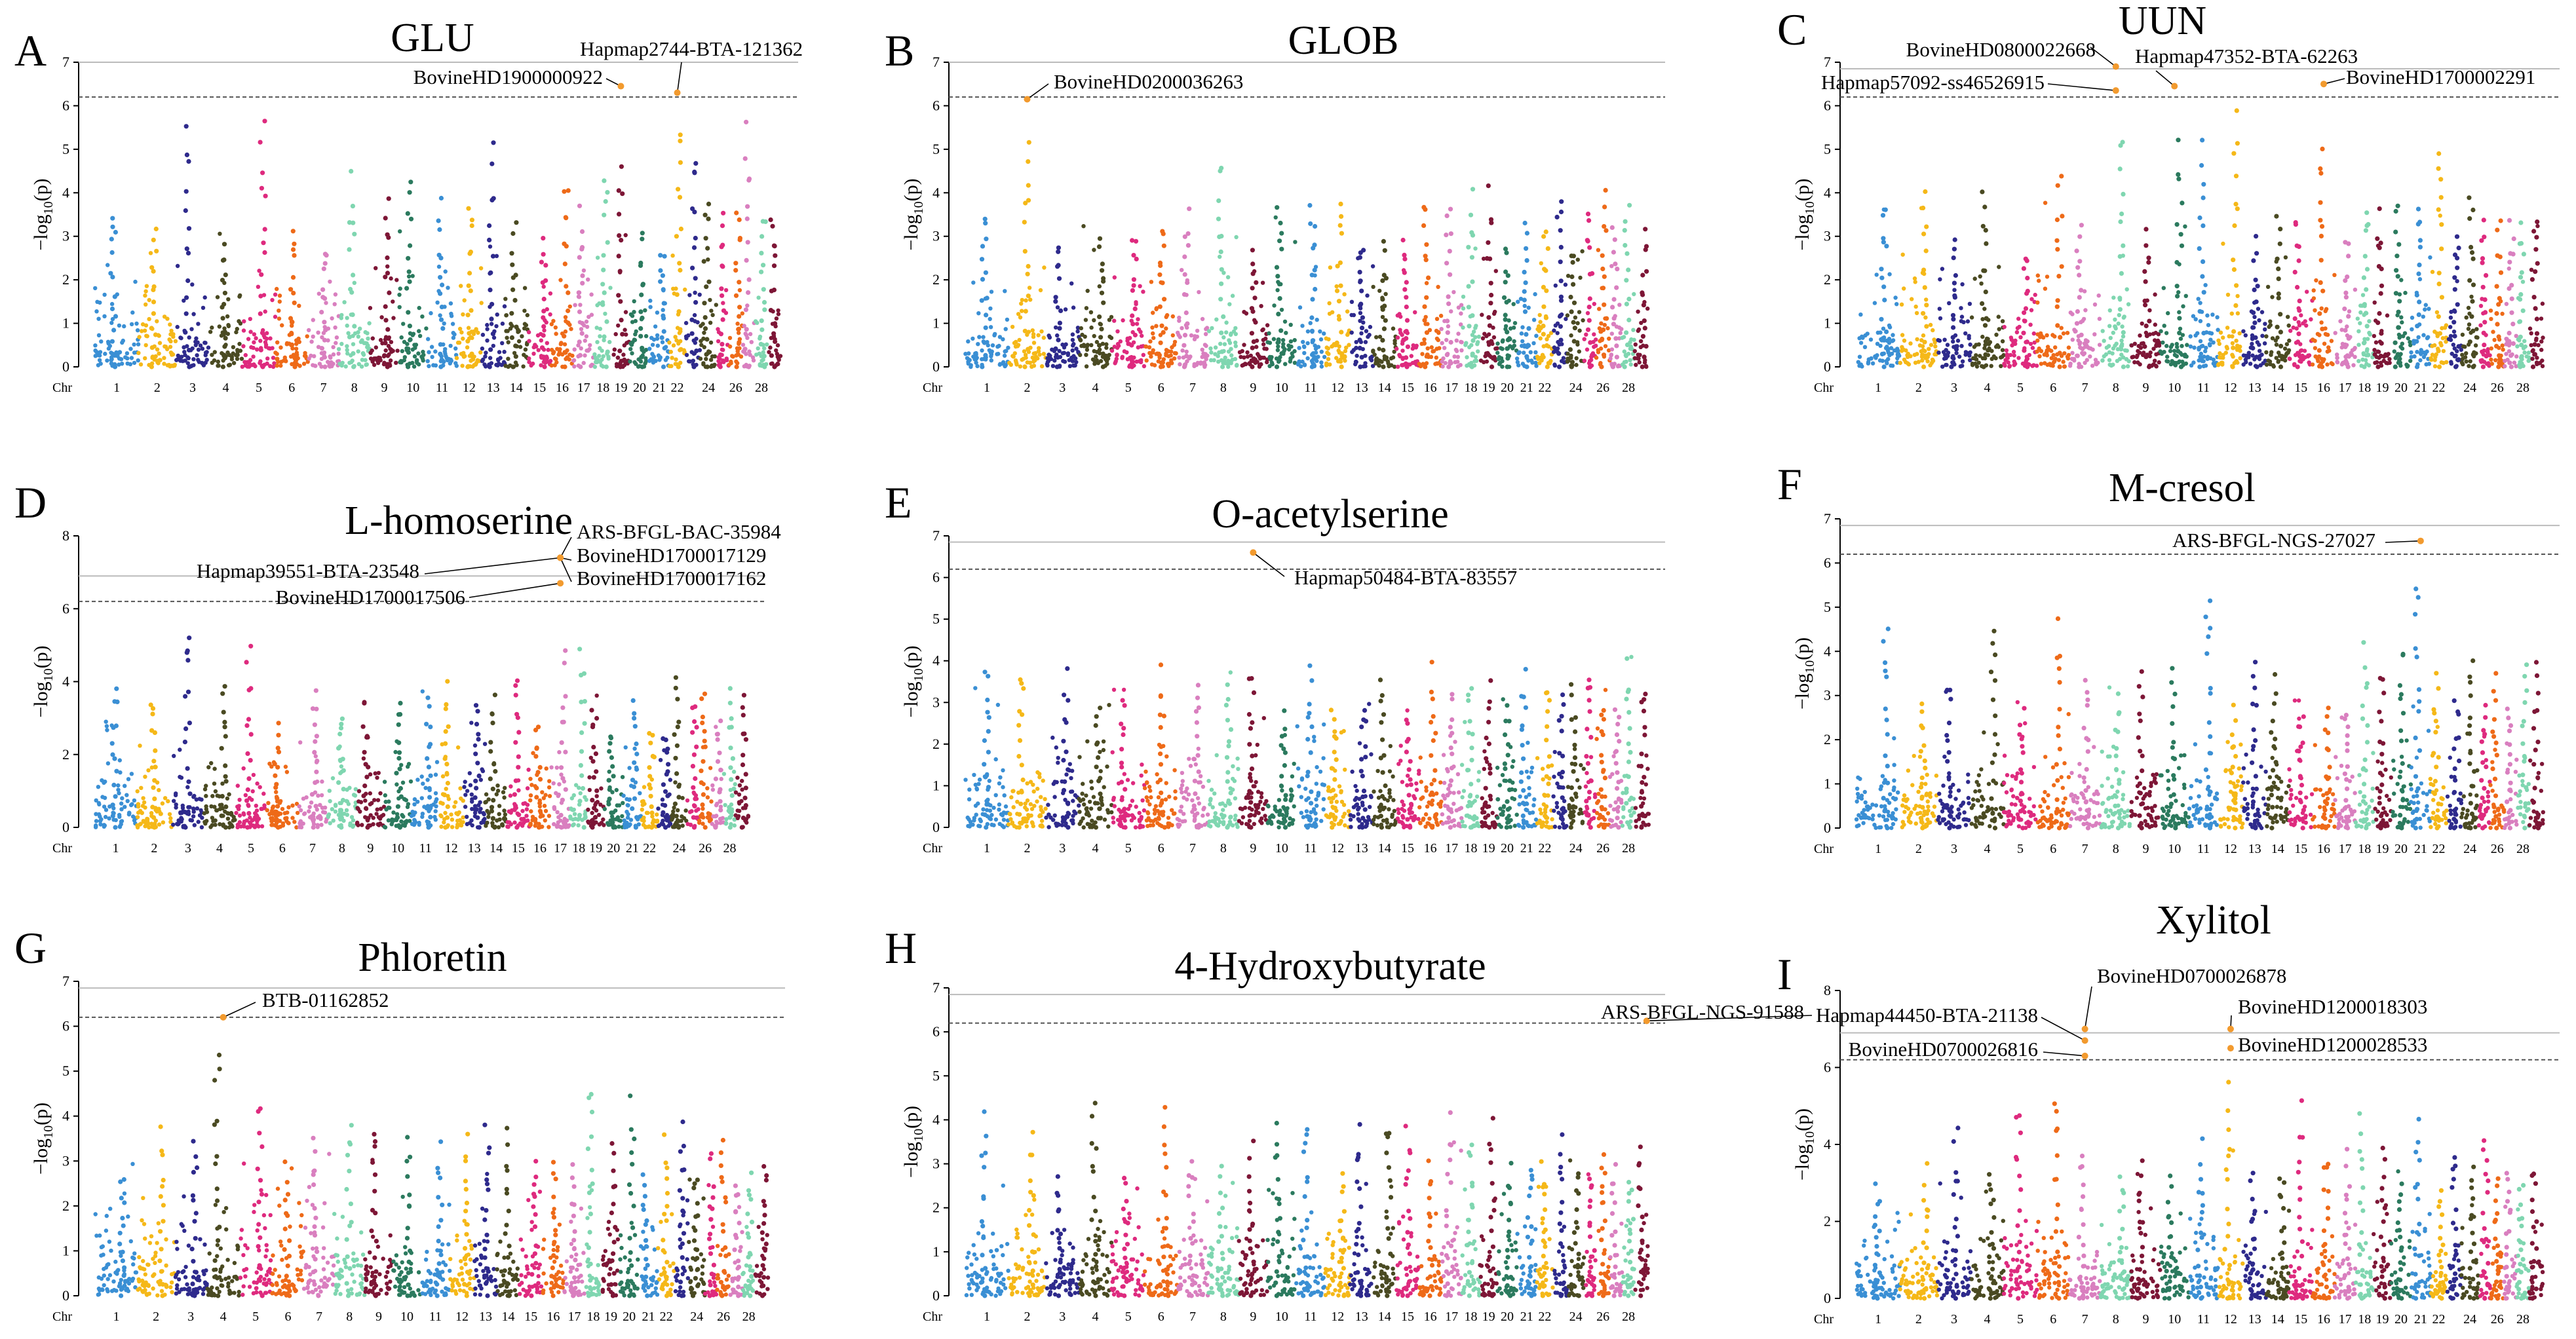  Describe the element at coordinates (291, 388) in the screenshot. I see `chr-tick-label: 6` at that location.